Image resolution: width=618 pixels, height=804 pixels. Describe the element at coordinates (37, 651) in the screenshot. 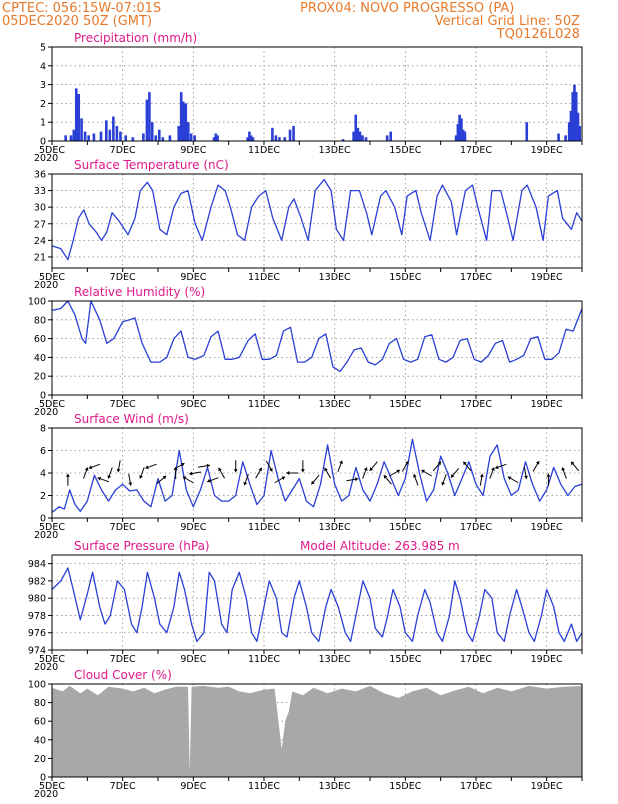

I see `ytick-label-pres: 974` at that location.